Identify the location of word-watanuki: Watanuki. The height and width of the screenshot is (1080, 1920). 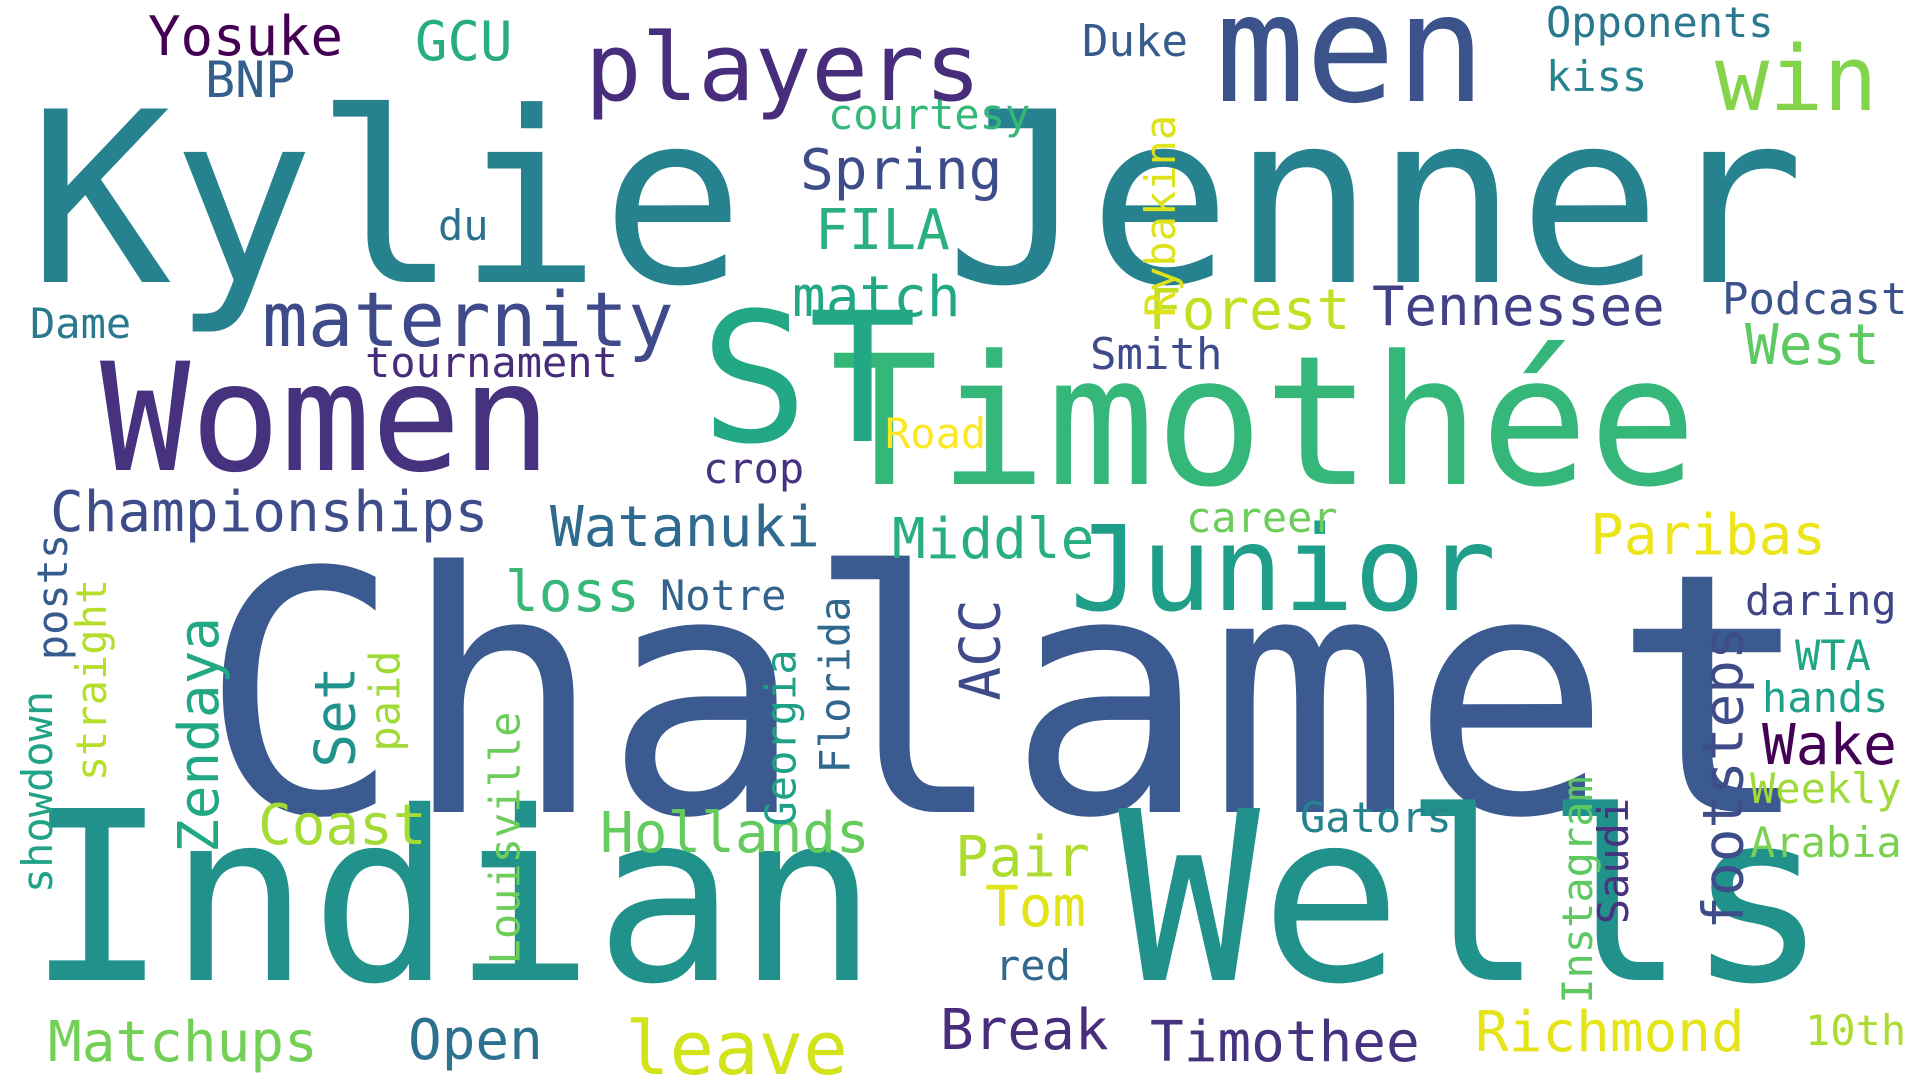
(685, 527).